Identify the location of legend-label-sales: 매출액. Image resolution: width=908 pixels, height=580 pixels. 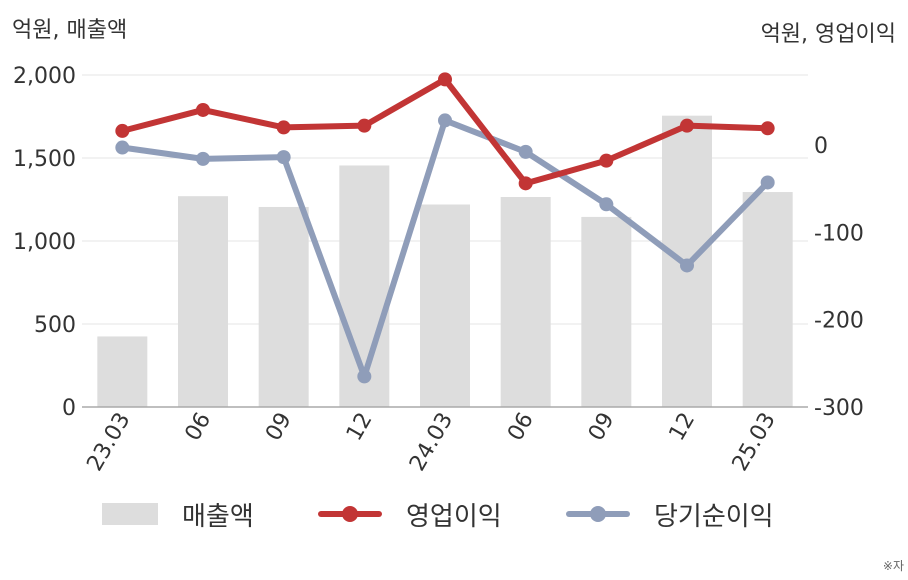
(218, 516).